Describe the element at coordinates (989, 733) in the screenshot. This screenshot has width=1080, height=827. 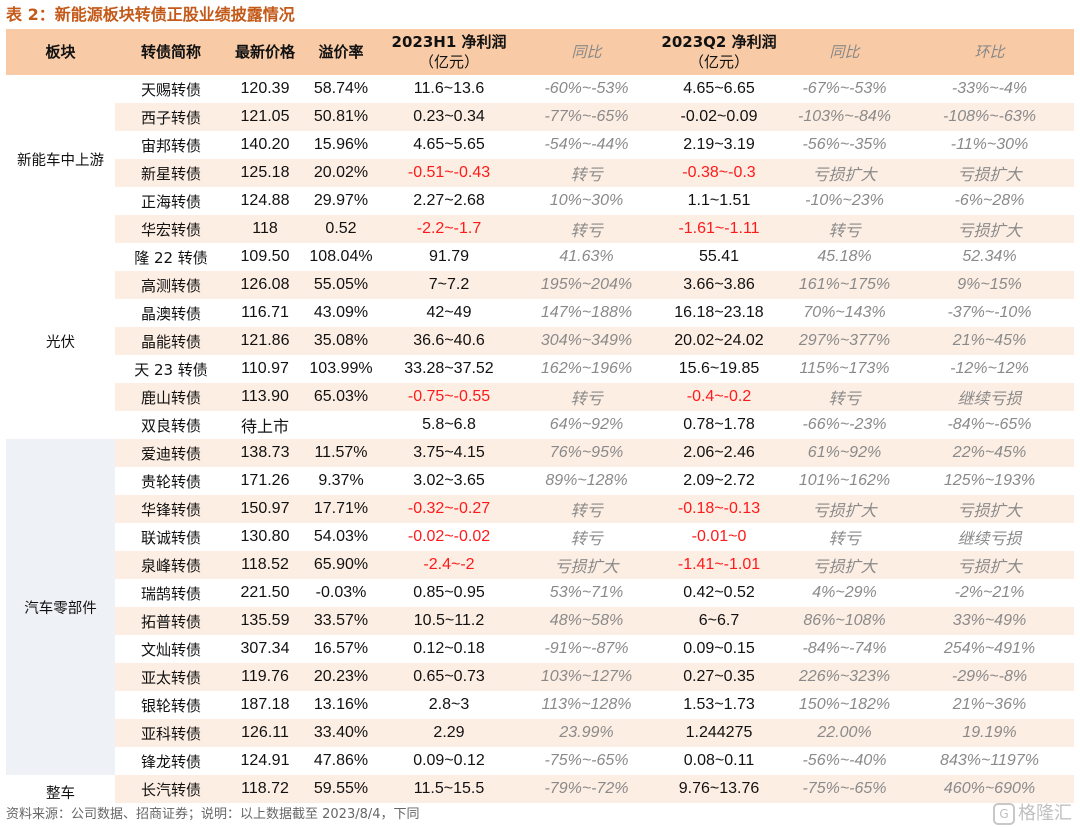
I see `q2-qoq: 19.19%` at that location.